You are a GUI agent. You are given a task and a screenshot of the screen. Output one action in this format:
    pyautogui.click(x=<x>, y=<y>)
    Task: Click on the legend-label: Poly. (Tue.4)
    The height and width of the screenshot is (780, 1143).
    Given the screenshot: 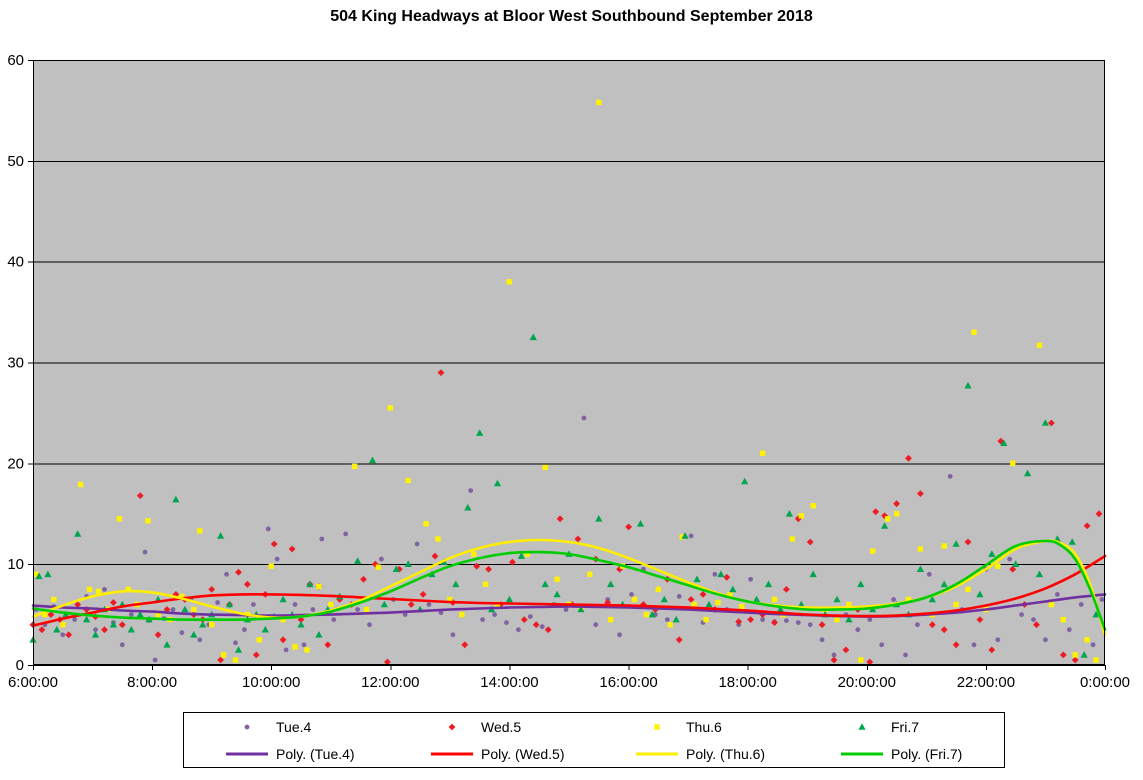 What is the action you would take?
    pyautogui.click(x=315, y=753)
    